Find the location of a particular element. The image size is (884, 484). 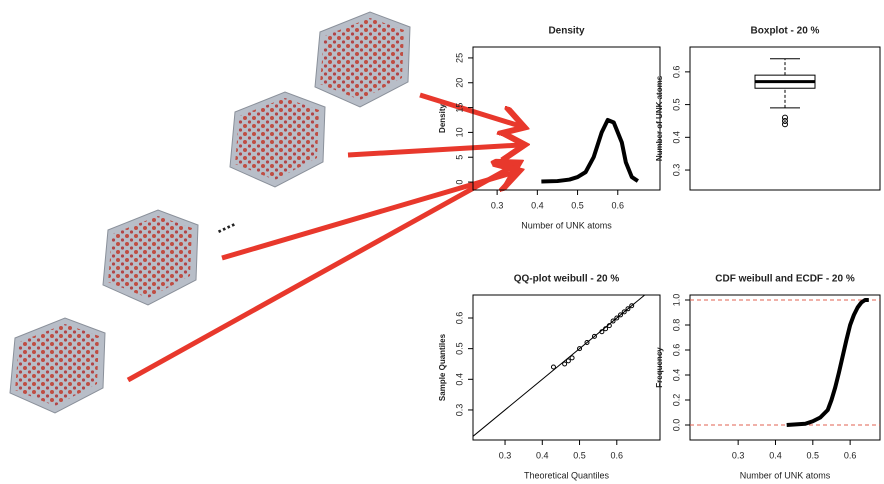

y-tick-label: 5 is located at coordinates (459, 157).